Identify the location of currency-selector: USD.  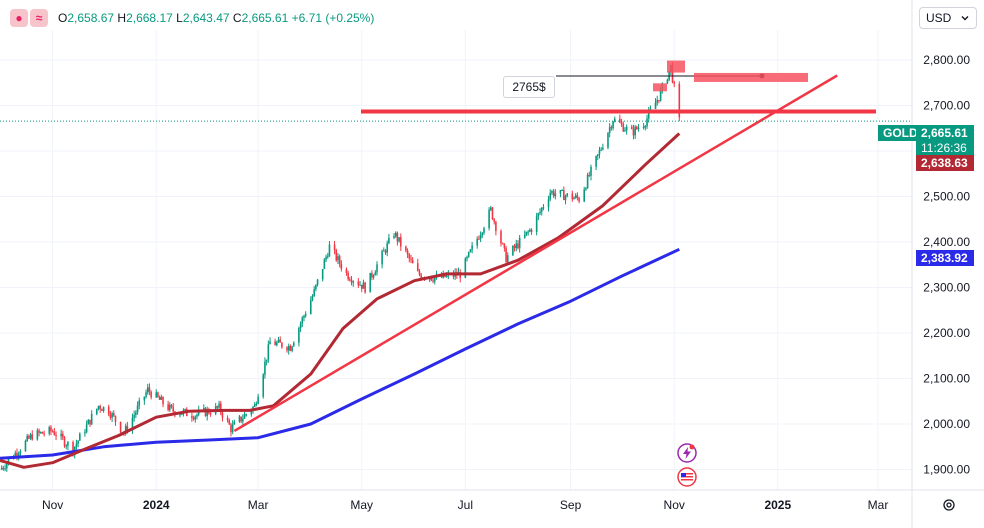
(948, 18).